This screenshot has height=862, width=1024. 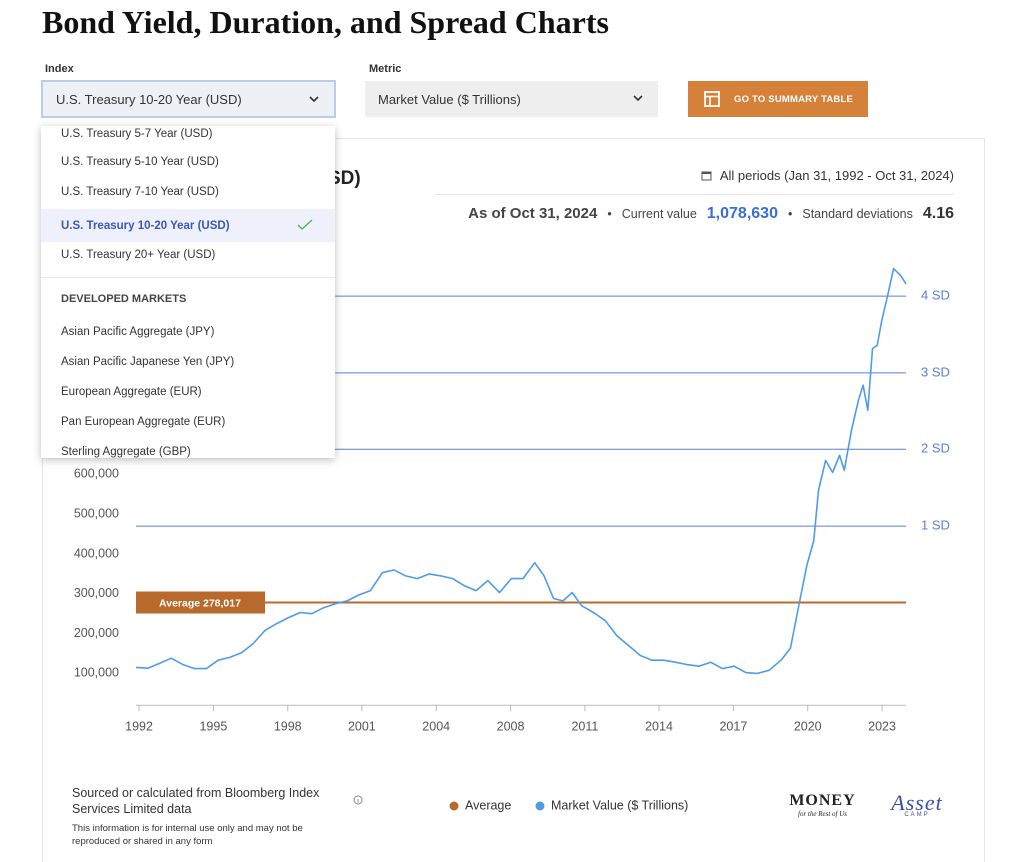 What do you see at coordinates (938, 213) in the screenshot?
I see `sd-value: 4.16` at bounding box center [938, 213].